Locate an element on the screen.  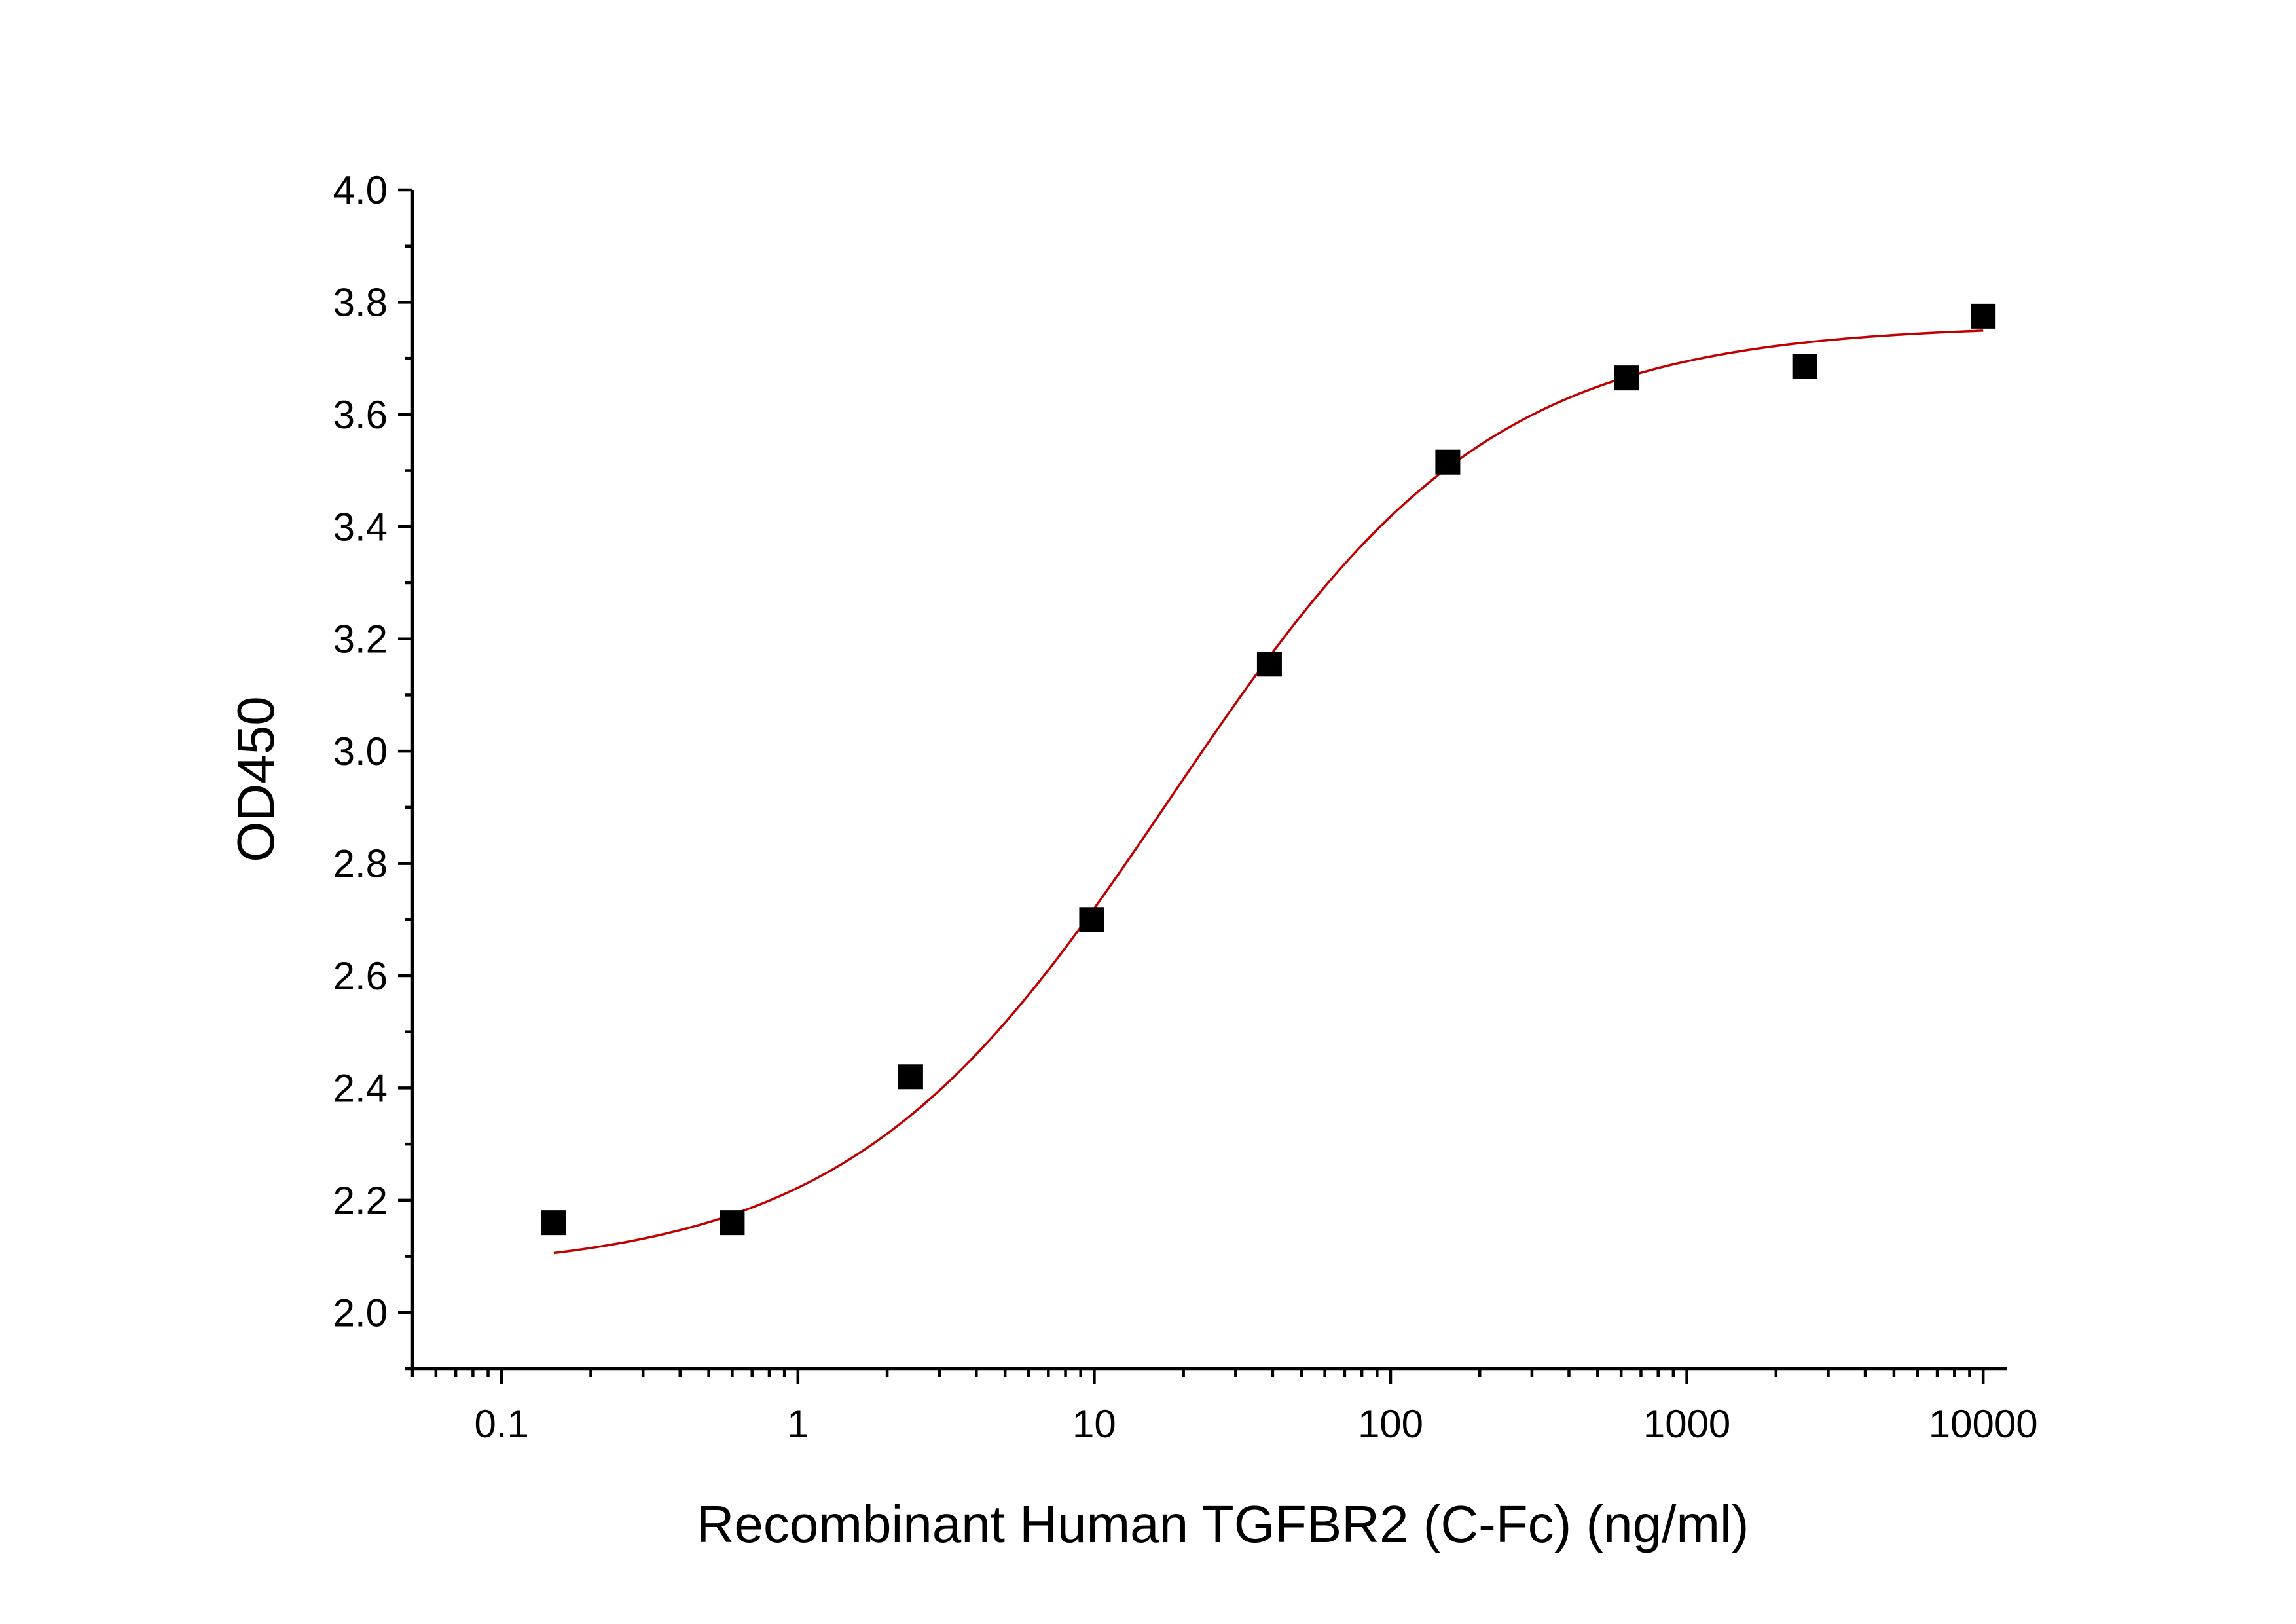
x-tick-label: 10000 is located at coordinates (1983, 1424).